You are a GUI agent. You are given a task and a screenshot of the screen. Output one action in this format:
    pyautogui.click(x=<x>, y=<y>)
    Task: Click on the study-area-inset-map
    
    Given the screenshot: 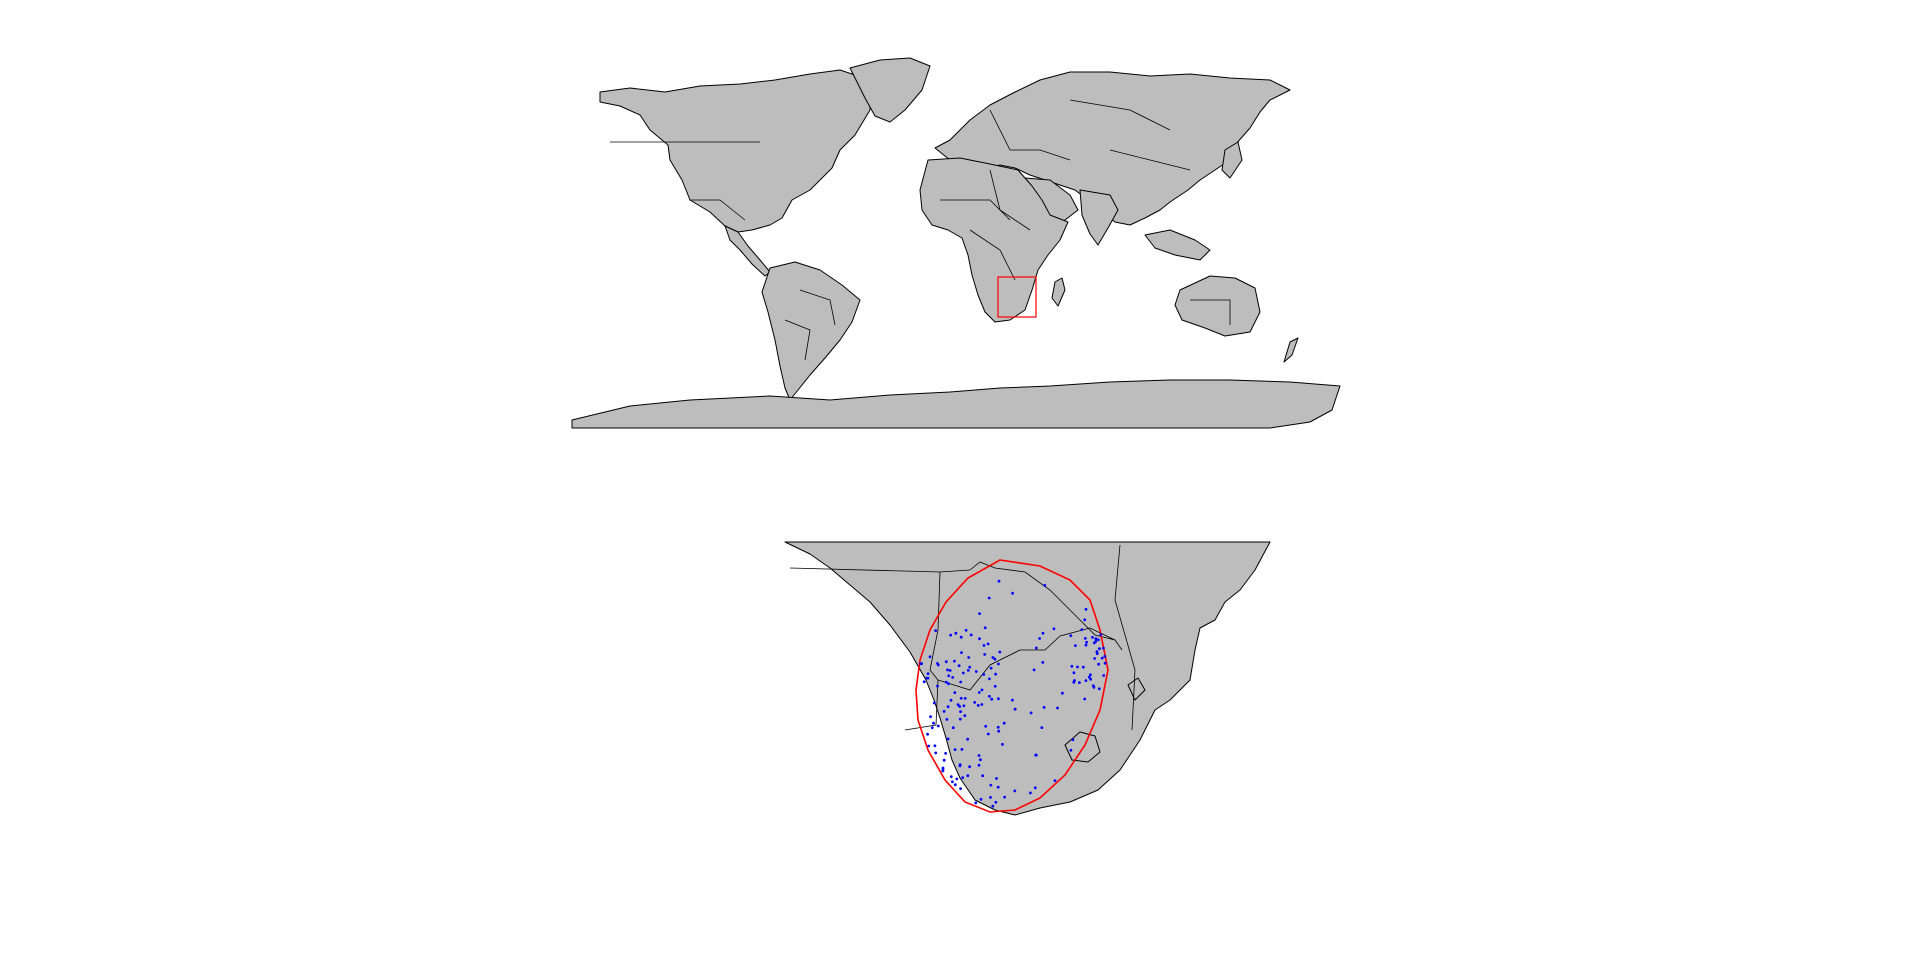 What is the action you would take?
    pyautogui.click(x=1027, y=678)
    